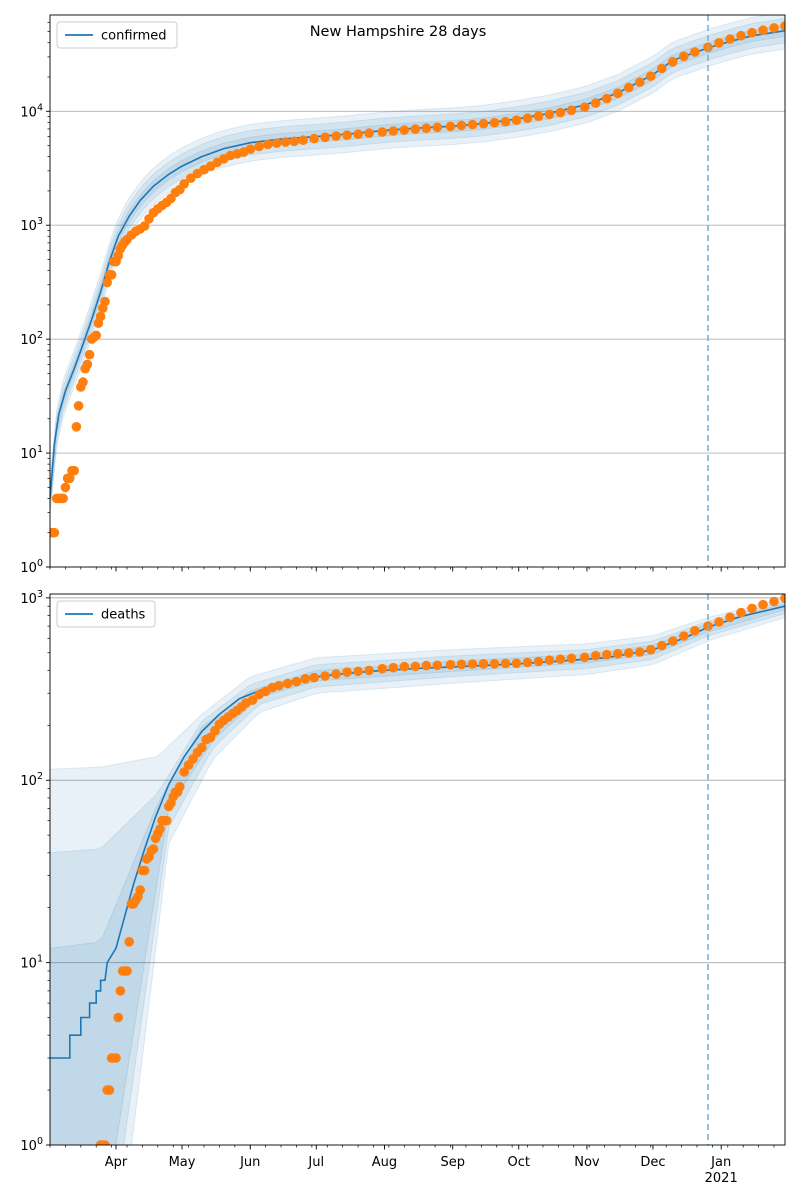  I want to click on legend-label: confirmed, so click(134, 36).